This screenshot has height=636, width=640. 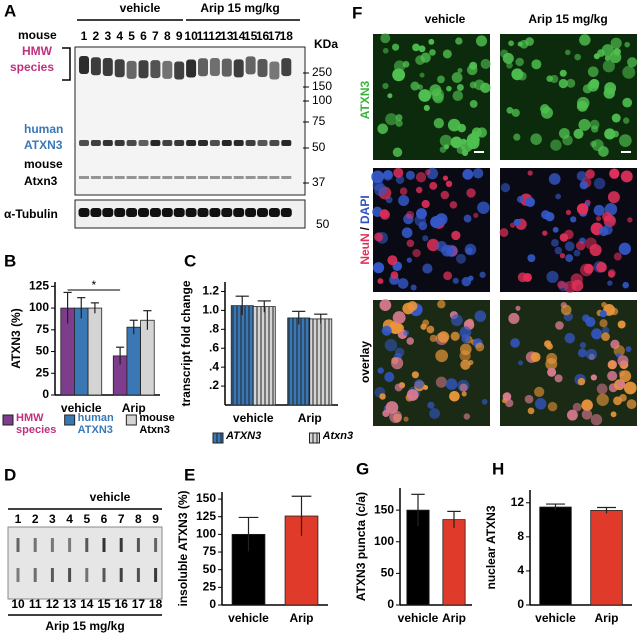 I want to click on lane-number: 10, so click(x=18, y=604).